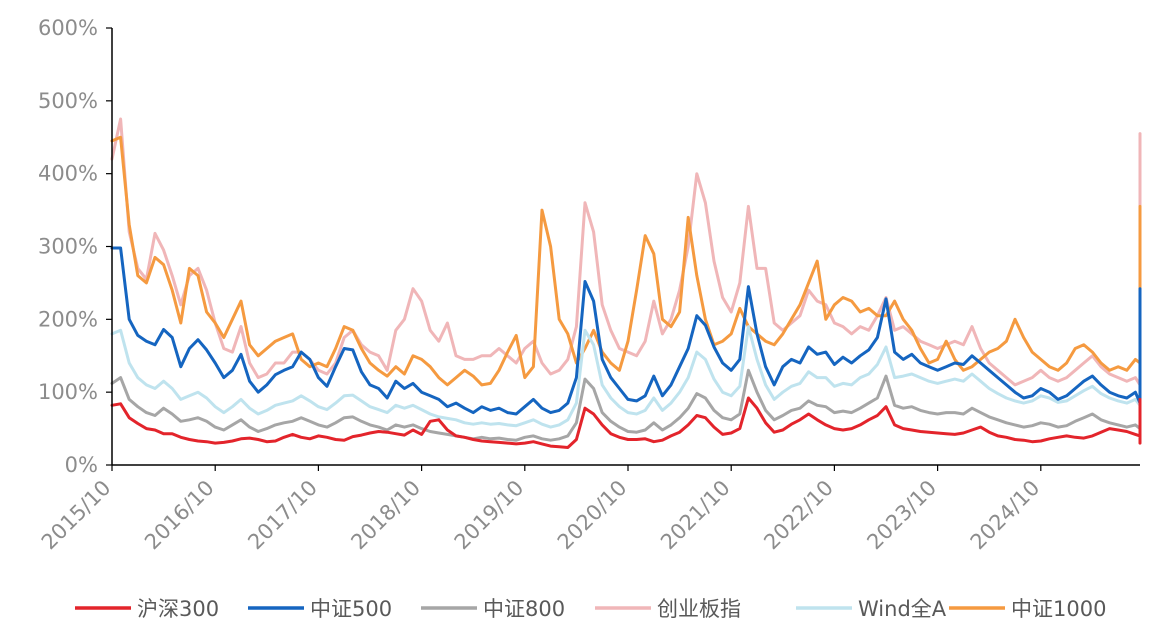 This screenshot has width=1155, height=636. Describe the element at coordinates (1058, 609) in the screenshot. I see `legend-label: 中证1000` at that location.